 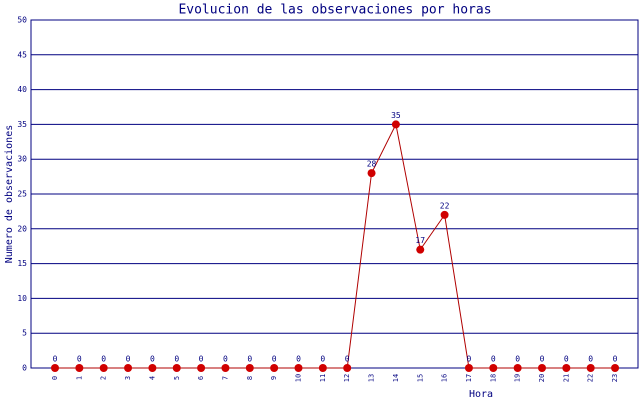 What do you see at coordinates (22, 89) in the screenshot?
I see `y-tick-label: 40` at bounding box center [22, 89].